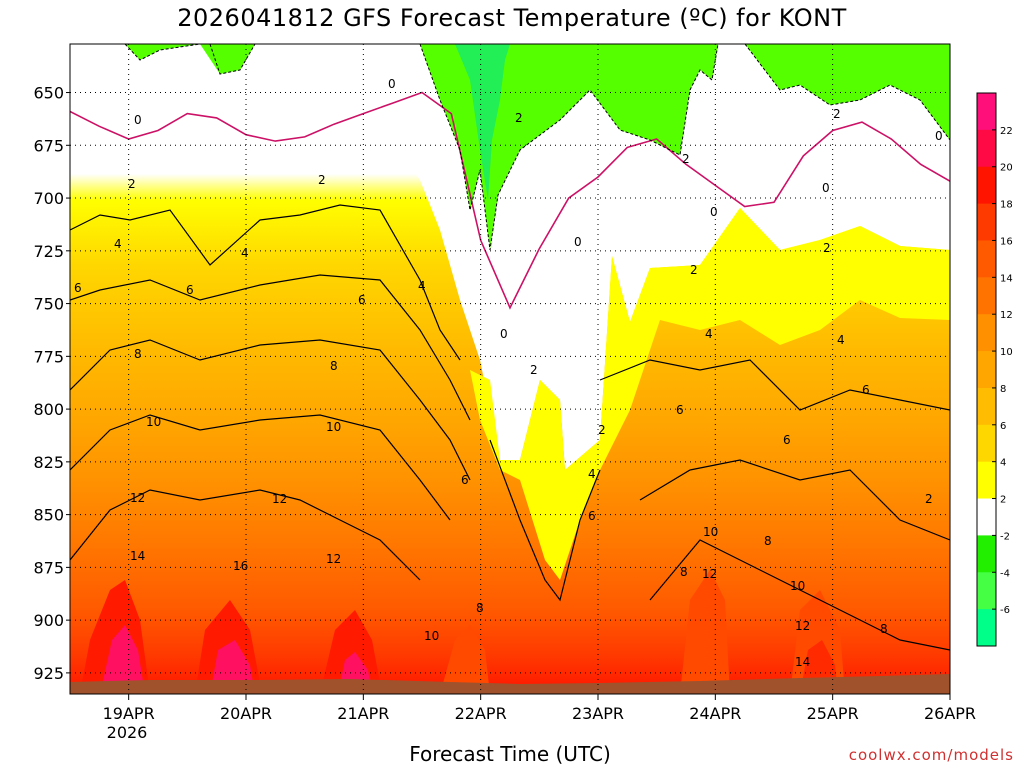 The image size is (1024, 768). What do you see at coordinates (48, 409) in the screenshot?
I see `y-tick-label: 800` at bounding box center [48, 409].